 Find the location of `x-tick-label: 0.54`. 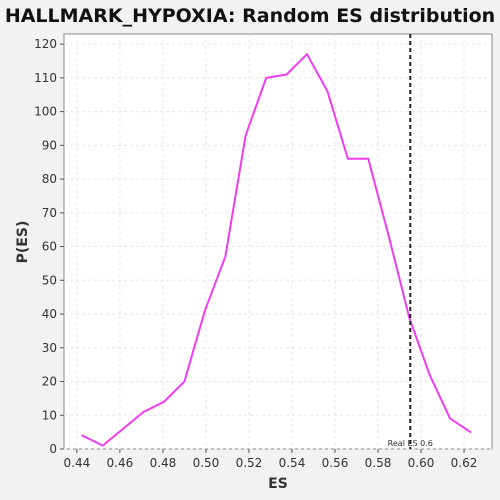

x-tick-label: 0.54 is located at coordinates (292, 463).